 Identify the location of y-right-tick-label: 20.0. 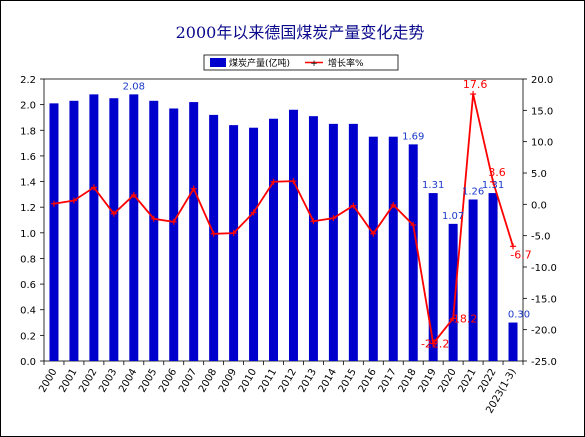
(542, 80).